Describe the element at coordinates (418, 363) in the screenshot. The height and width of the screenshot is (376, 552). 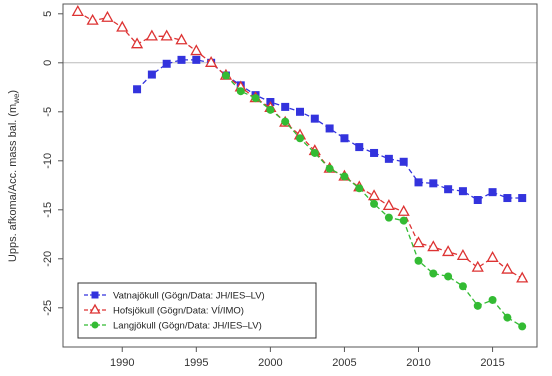
I see `x-tick-label: 2010` at that location.